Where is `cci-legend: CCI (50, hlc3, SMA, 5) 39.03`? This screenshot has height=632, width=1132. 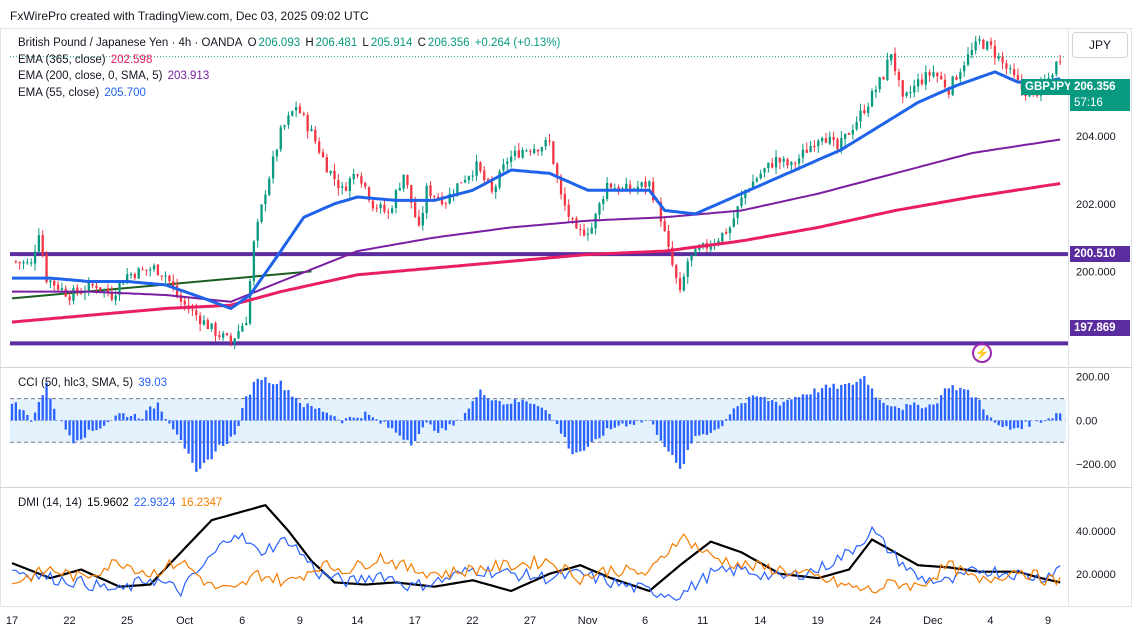
cci-legend: CCI (50, hlc3, SMA, 5) 39.03 is located at coordinates (93, 383).